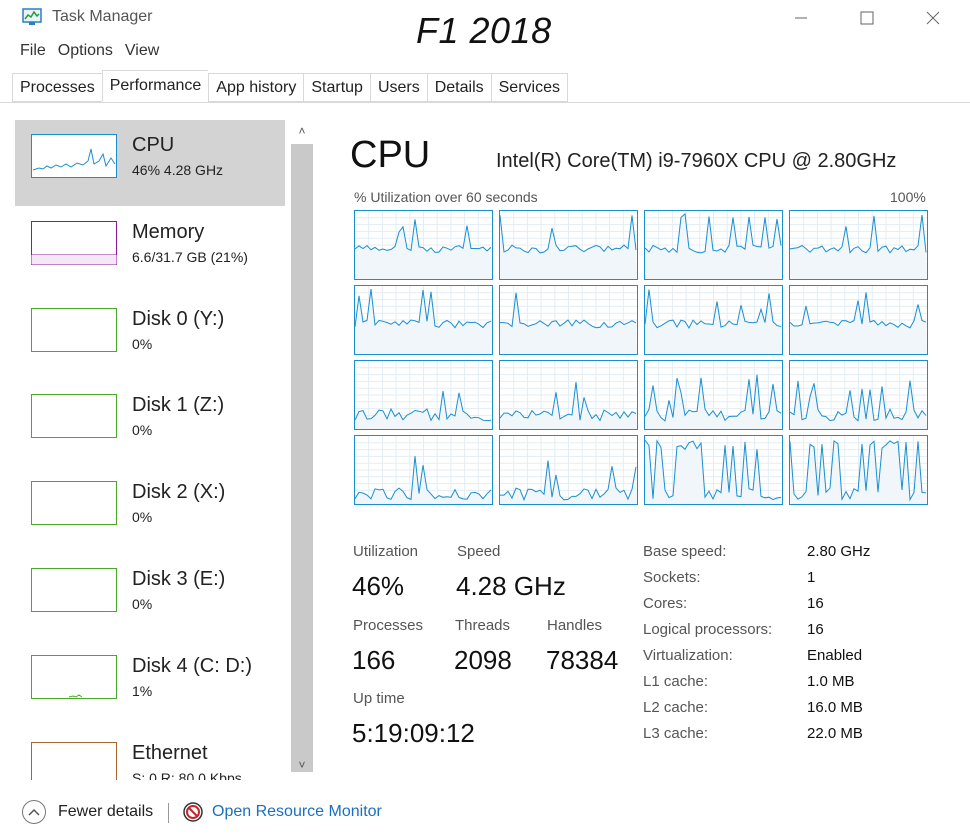 The height and width of the screenshot is (836, 970). I want to click on chevron-up-icon: ˄, so click(302, 131).